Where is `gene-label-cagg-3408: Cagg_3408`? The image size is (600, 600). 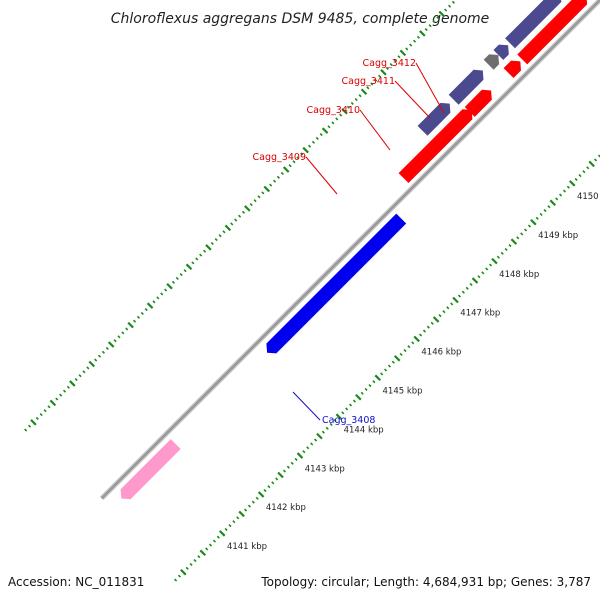 gene-label-cagg-3408: Cagg_3408 is located at coordinates (348, 420).